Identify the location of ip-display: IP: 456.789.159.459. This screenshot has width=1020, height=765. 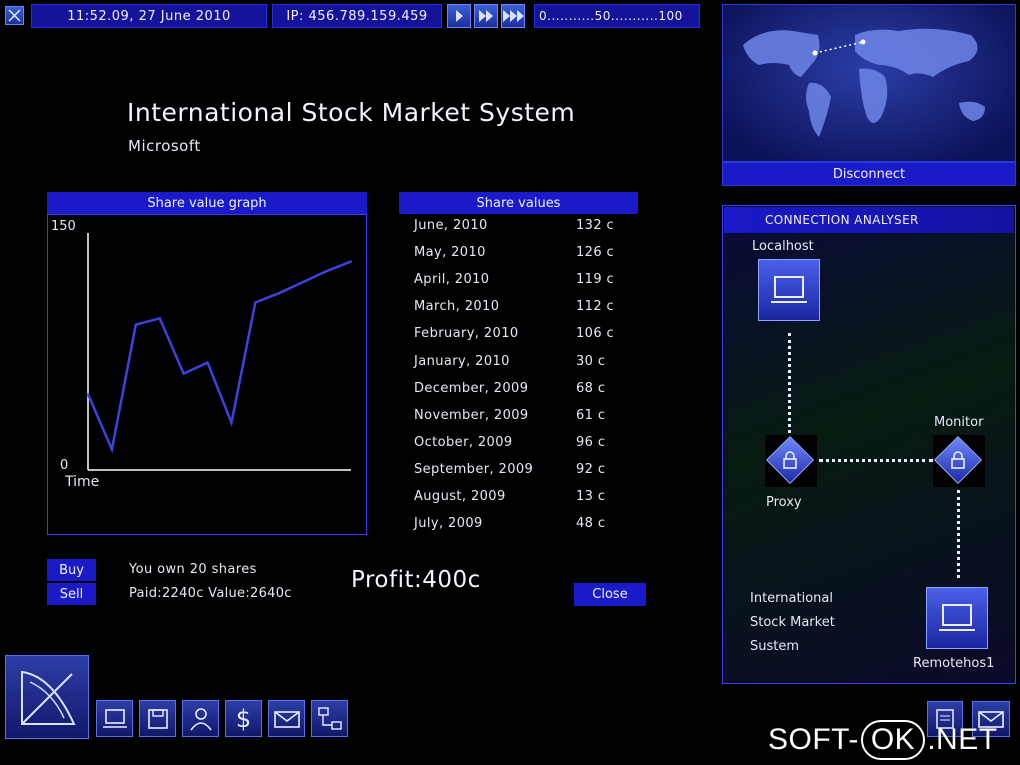
(357, 16).